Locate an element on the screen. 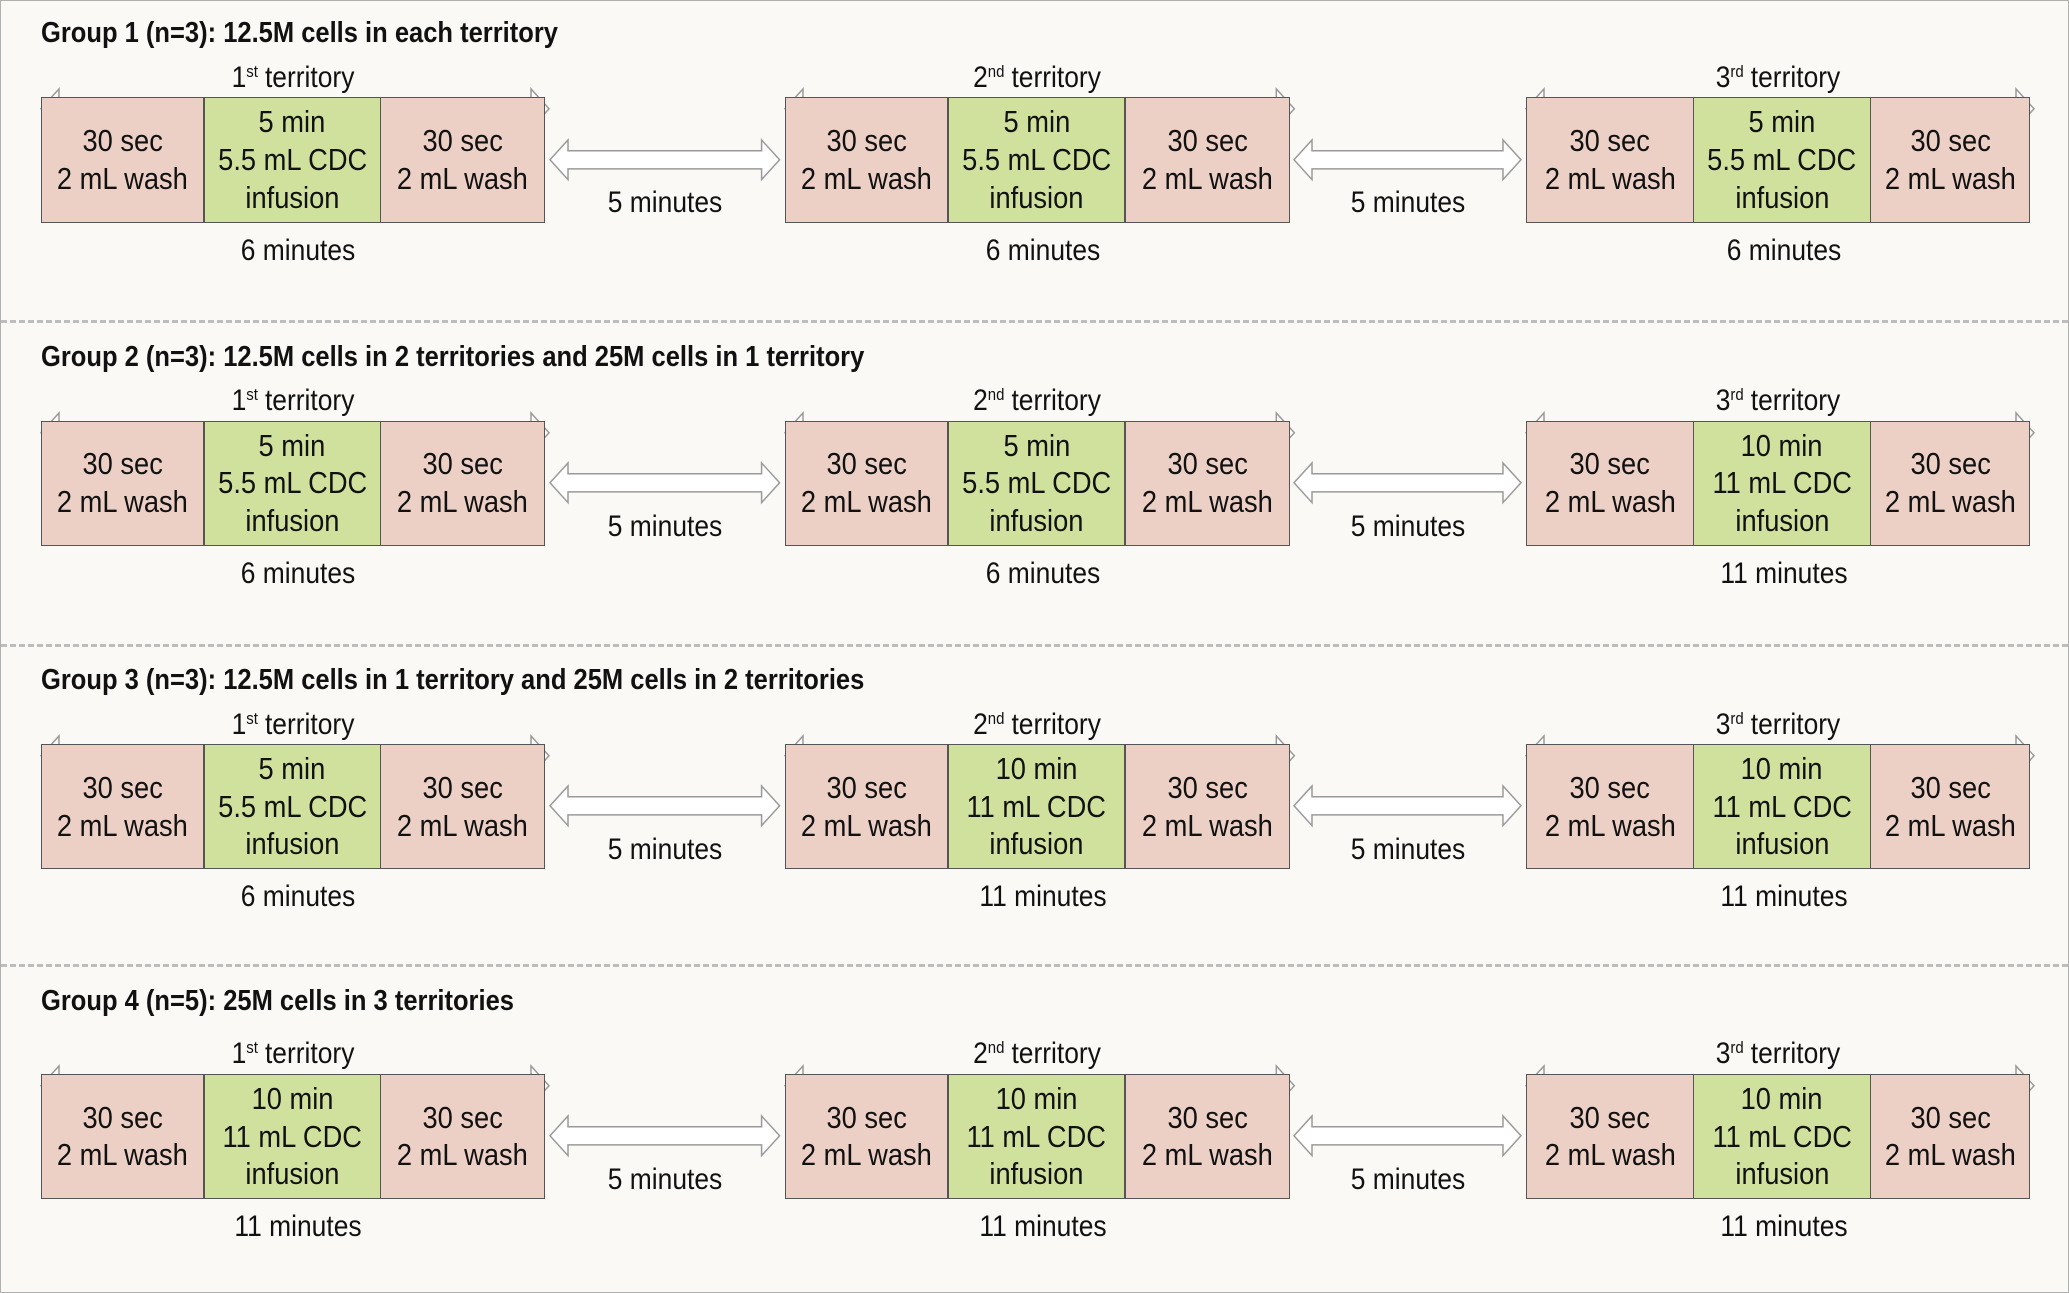 This screenshot has height=1293, width=2069. territory-label: 2nd territory is located at coordinates (1038, 1054).